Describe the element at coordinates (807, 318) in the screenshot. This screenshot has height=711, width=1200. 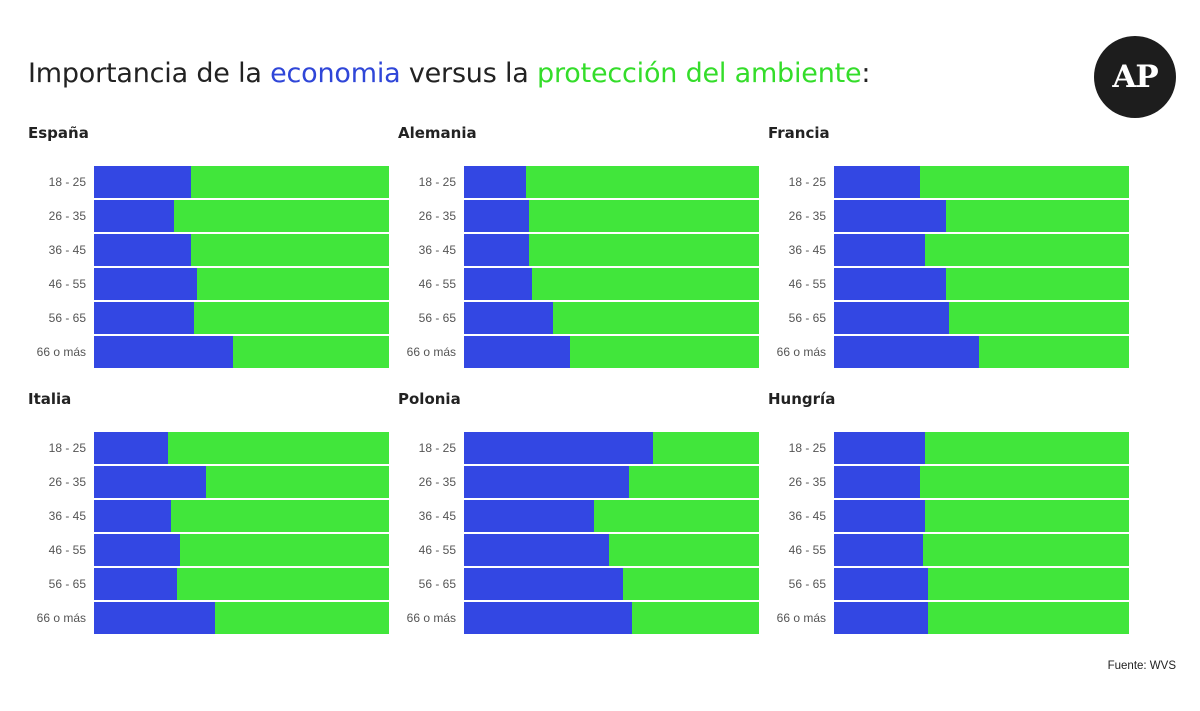
I see `row-label-francia-56-65: 56 - 65` at that location.